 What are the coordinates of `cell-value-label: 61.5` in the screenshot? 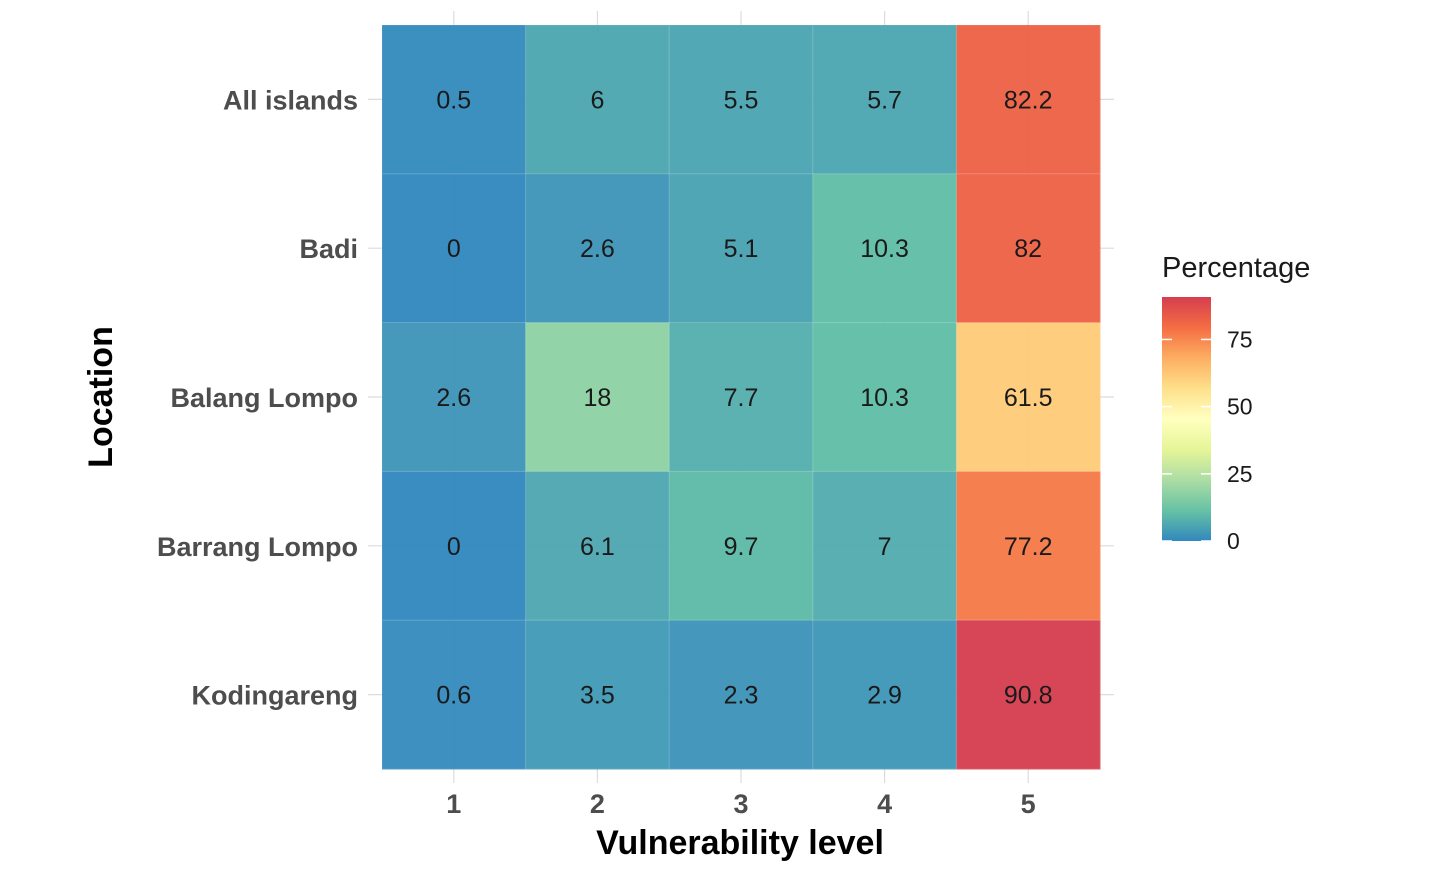 It's located at (1028, 398).